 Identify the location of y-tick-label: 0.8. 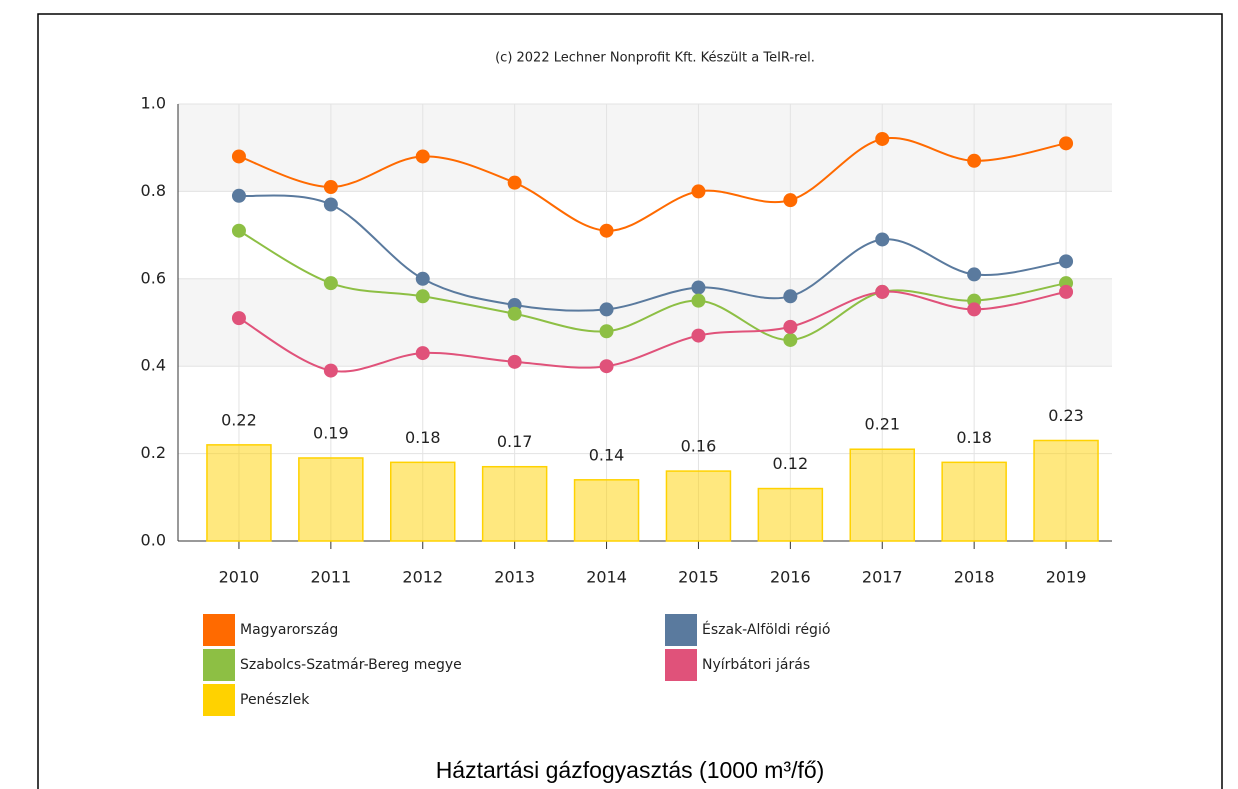
(153, 190).